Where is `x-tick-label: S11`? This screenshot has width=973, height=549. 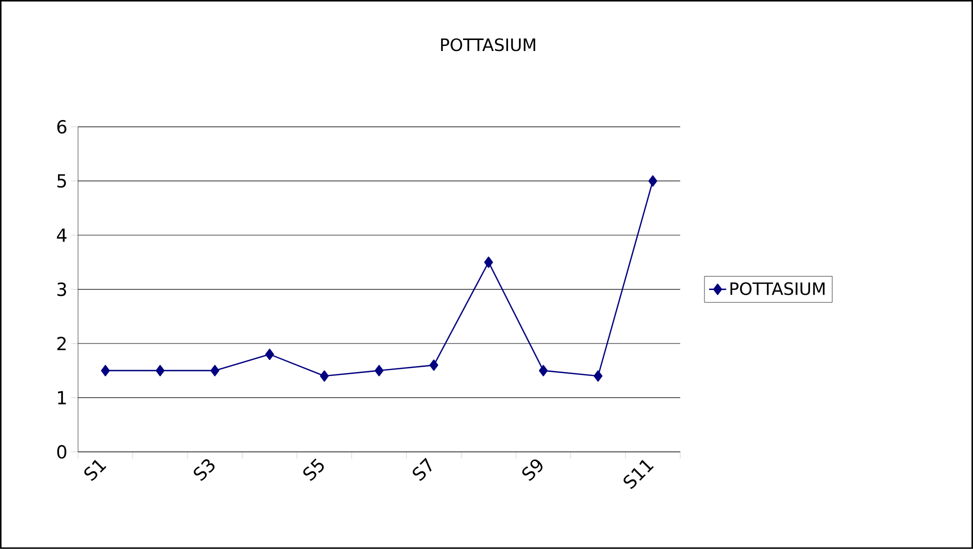 x-tick-label: S11 is located at coordinates (639, 475).